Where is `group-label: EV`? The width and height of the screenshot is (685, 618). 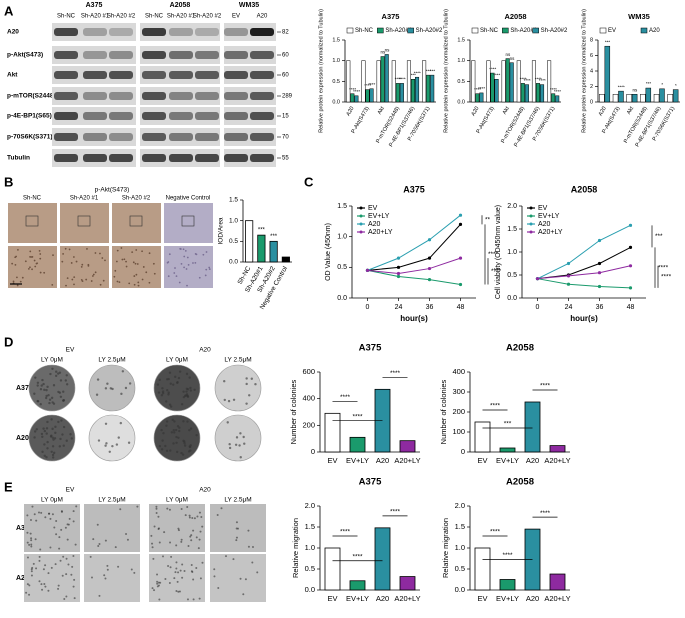 group-label: EV is located at coordinates (70, 350).